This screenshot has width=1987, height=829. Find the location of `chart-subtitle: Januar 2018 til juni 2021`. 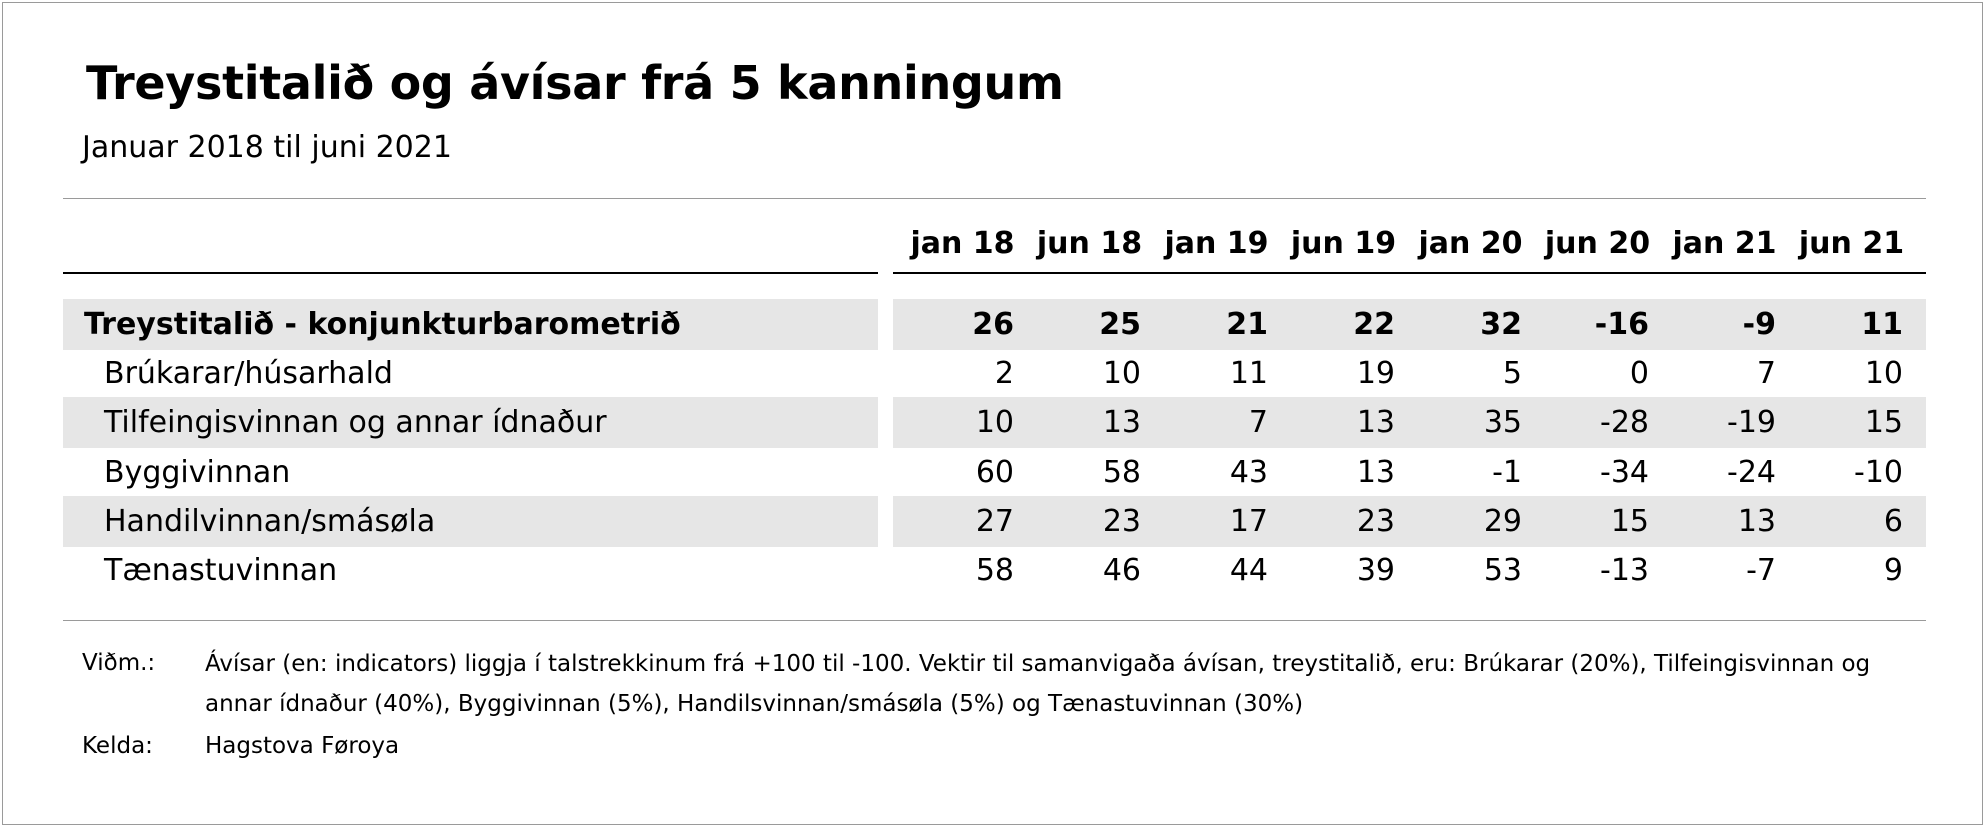

chart-subtitle: Januar 2018 til juni 2021 is located at coordinates (267, 147).